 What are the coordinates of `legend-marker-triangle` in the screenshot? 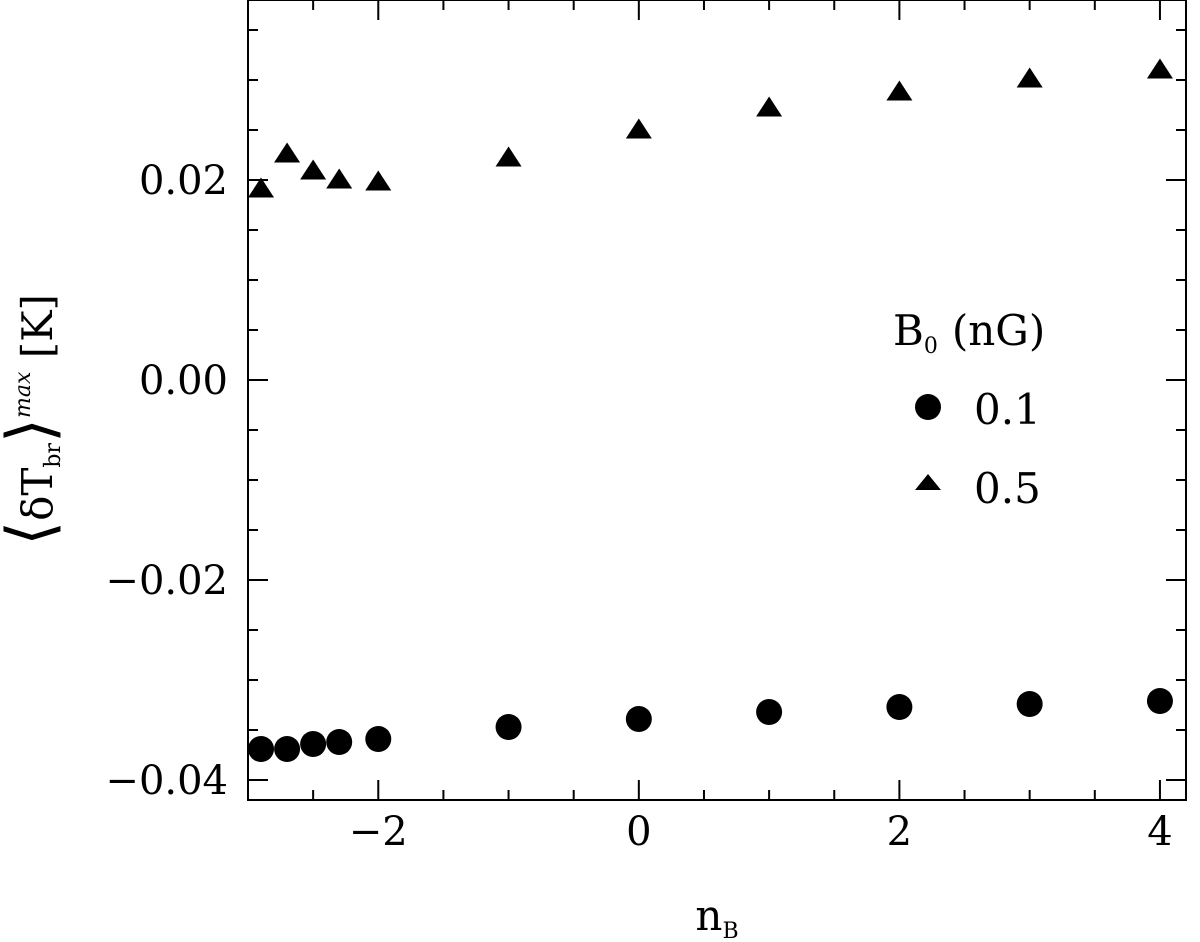 It's located at (928, 482).